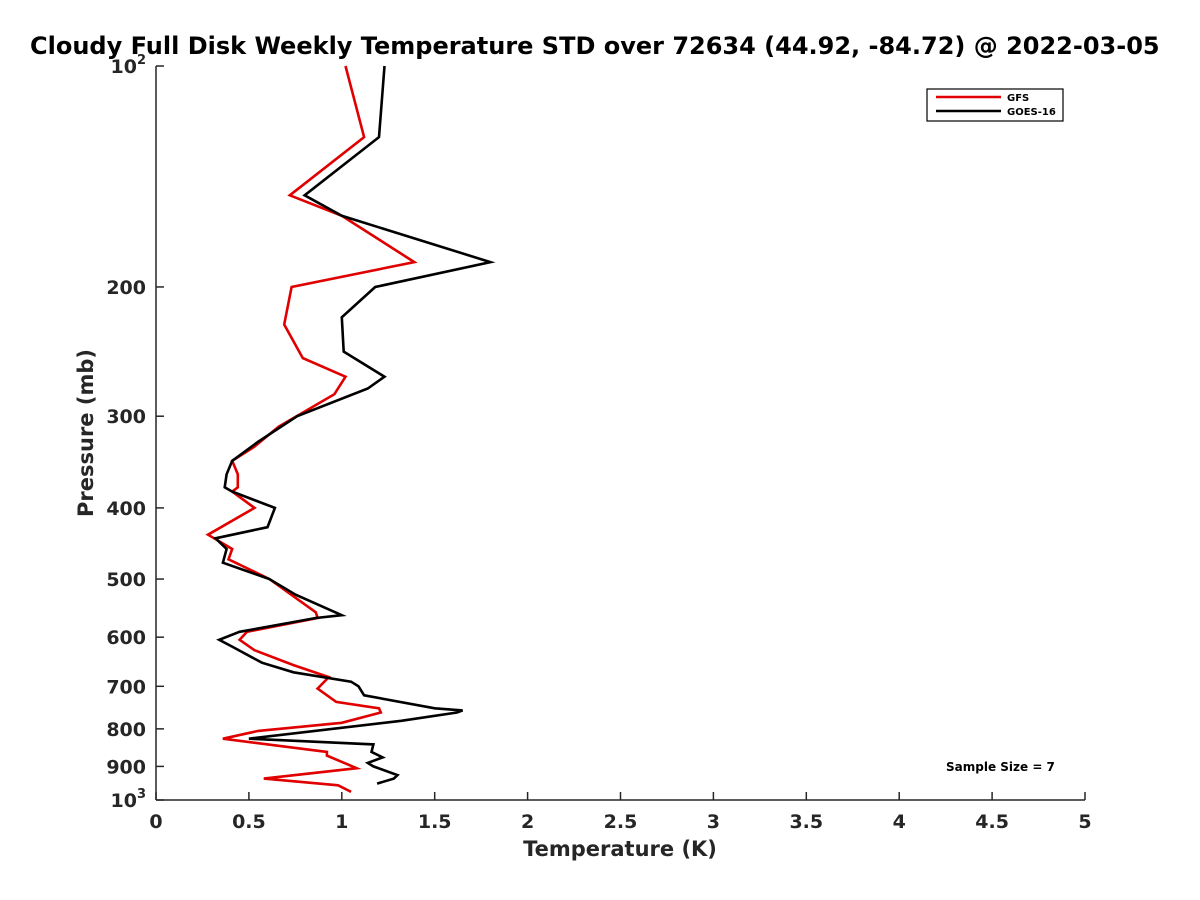 The height and width of the screenshot is (900, 1200). I want to click on y-tick-label: 200, so click(126, 288).